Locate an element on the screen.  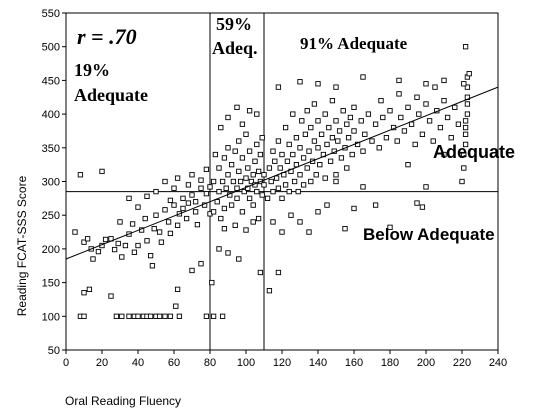
x-tick-label: 100 is located at coordinates (246, 363).